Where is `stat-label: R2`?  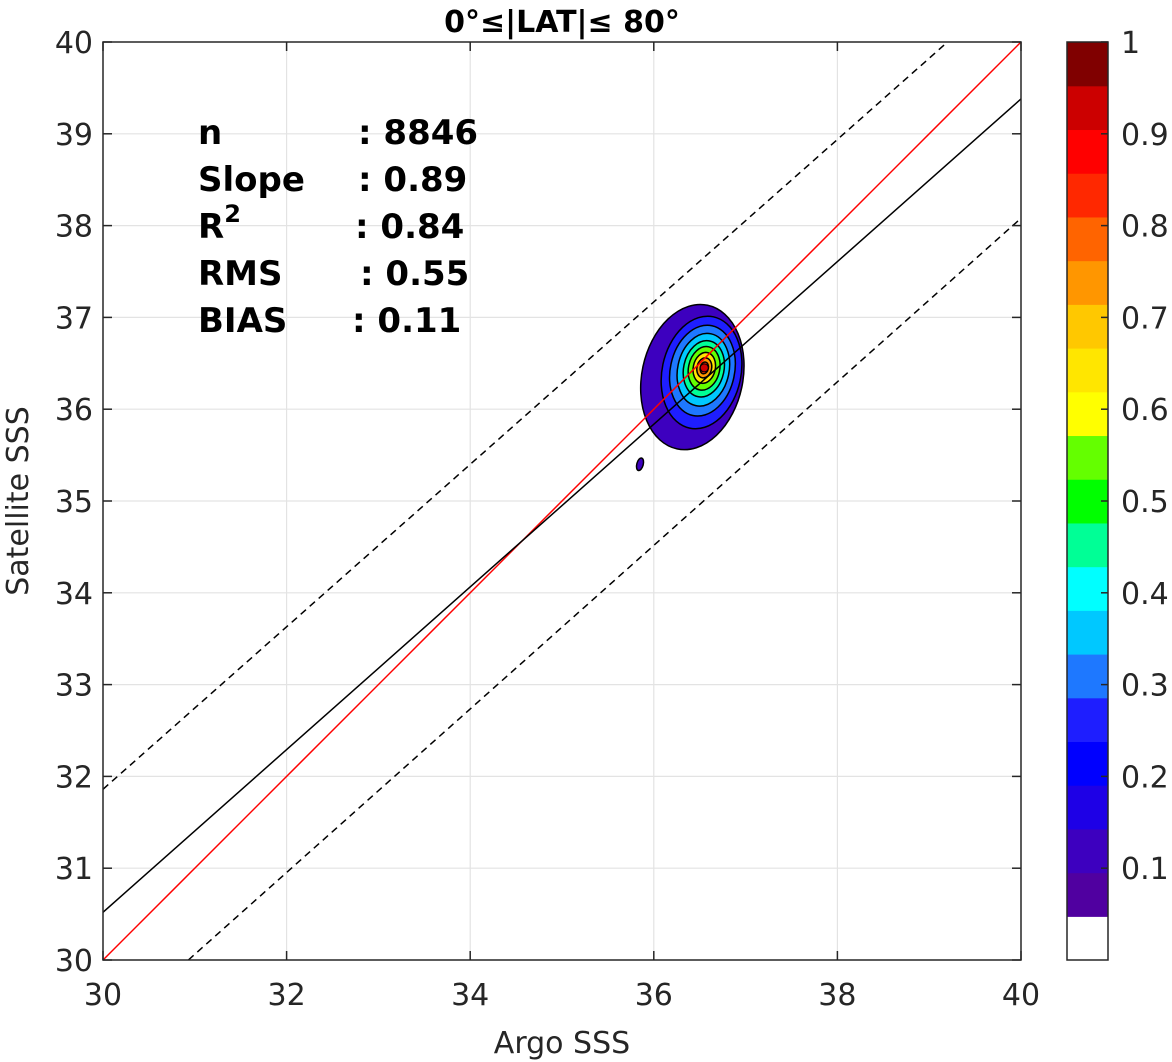
stat-label: R2 is located at coordinates (219, 223).